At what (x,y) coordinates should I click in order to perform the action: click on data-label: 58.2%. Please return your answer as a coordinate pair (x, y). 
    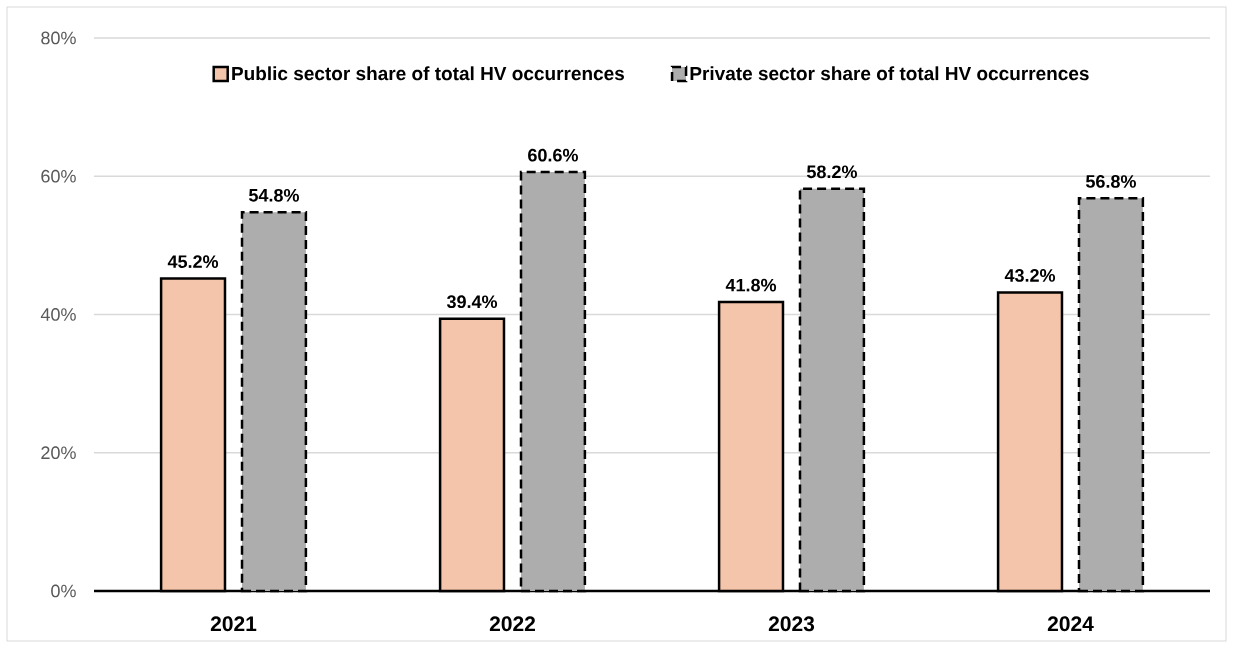
    Looking at the image, I should click on (831, 172).